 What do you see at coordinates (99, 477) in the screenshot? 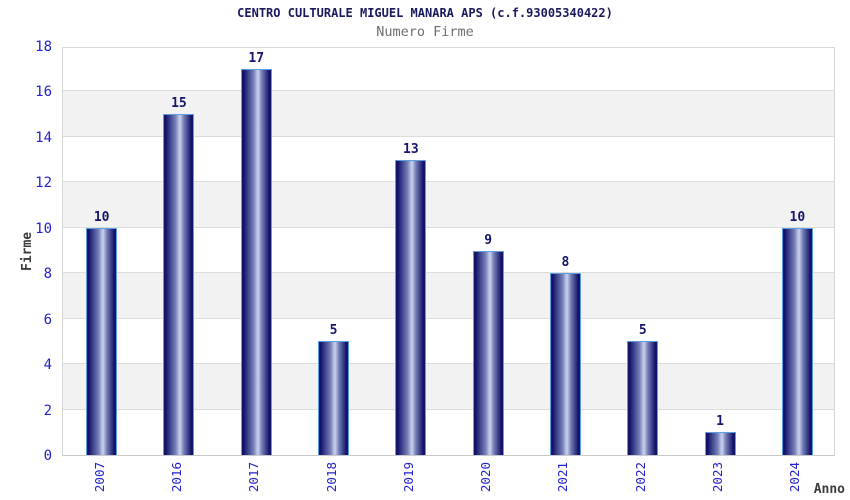
I see `x-tick-label: 2007` at bounding box center [99, 477].